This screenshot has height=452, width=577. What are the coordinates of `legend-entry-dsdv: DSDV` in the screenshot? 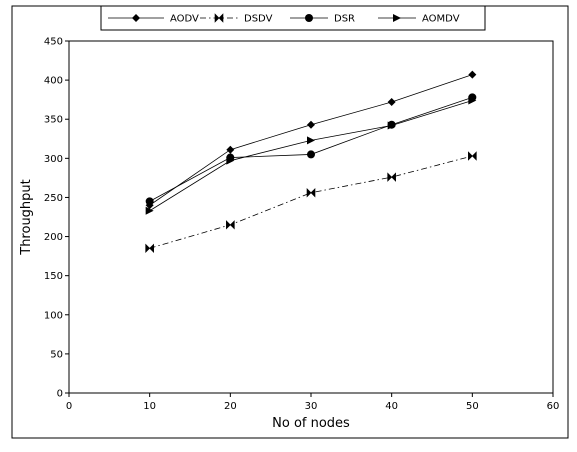 It's located at (236, 19).